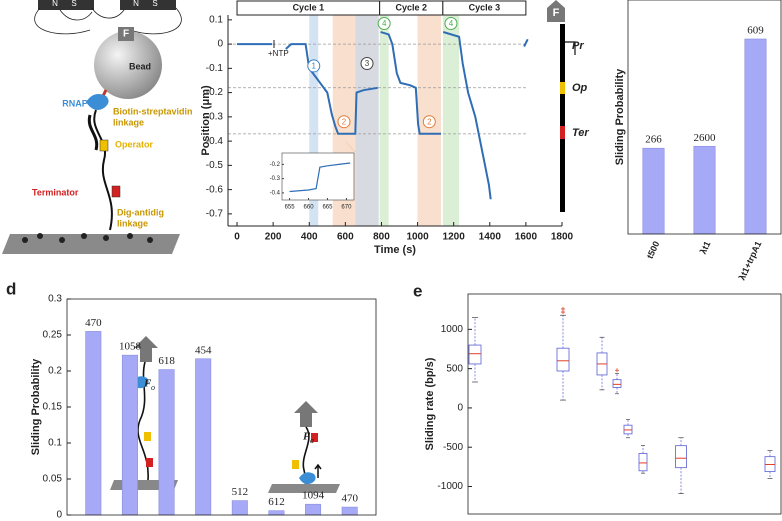  Describe the element at coordinates (153, 387) in the screenshot. I see `force-subscript: o` at that location.